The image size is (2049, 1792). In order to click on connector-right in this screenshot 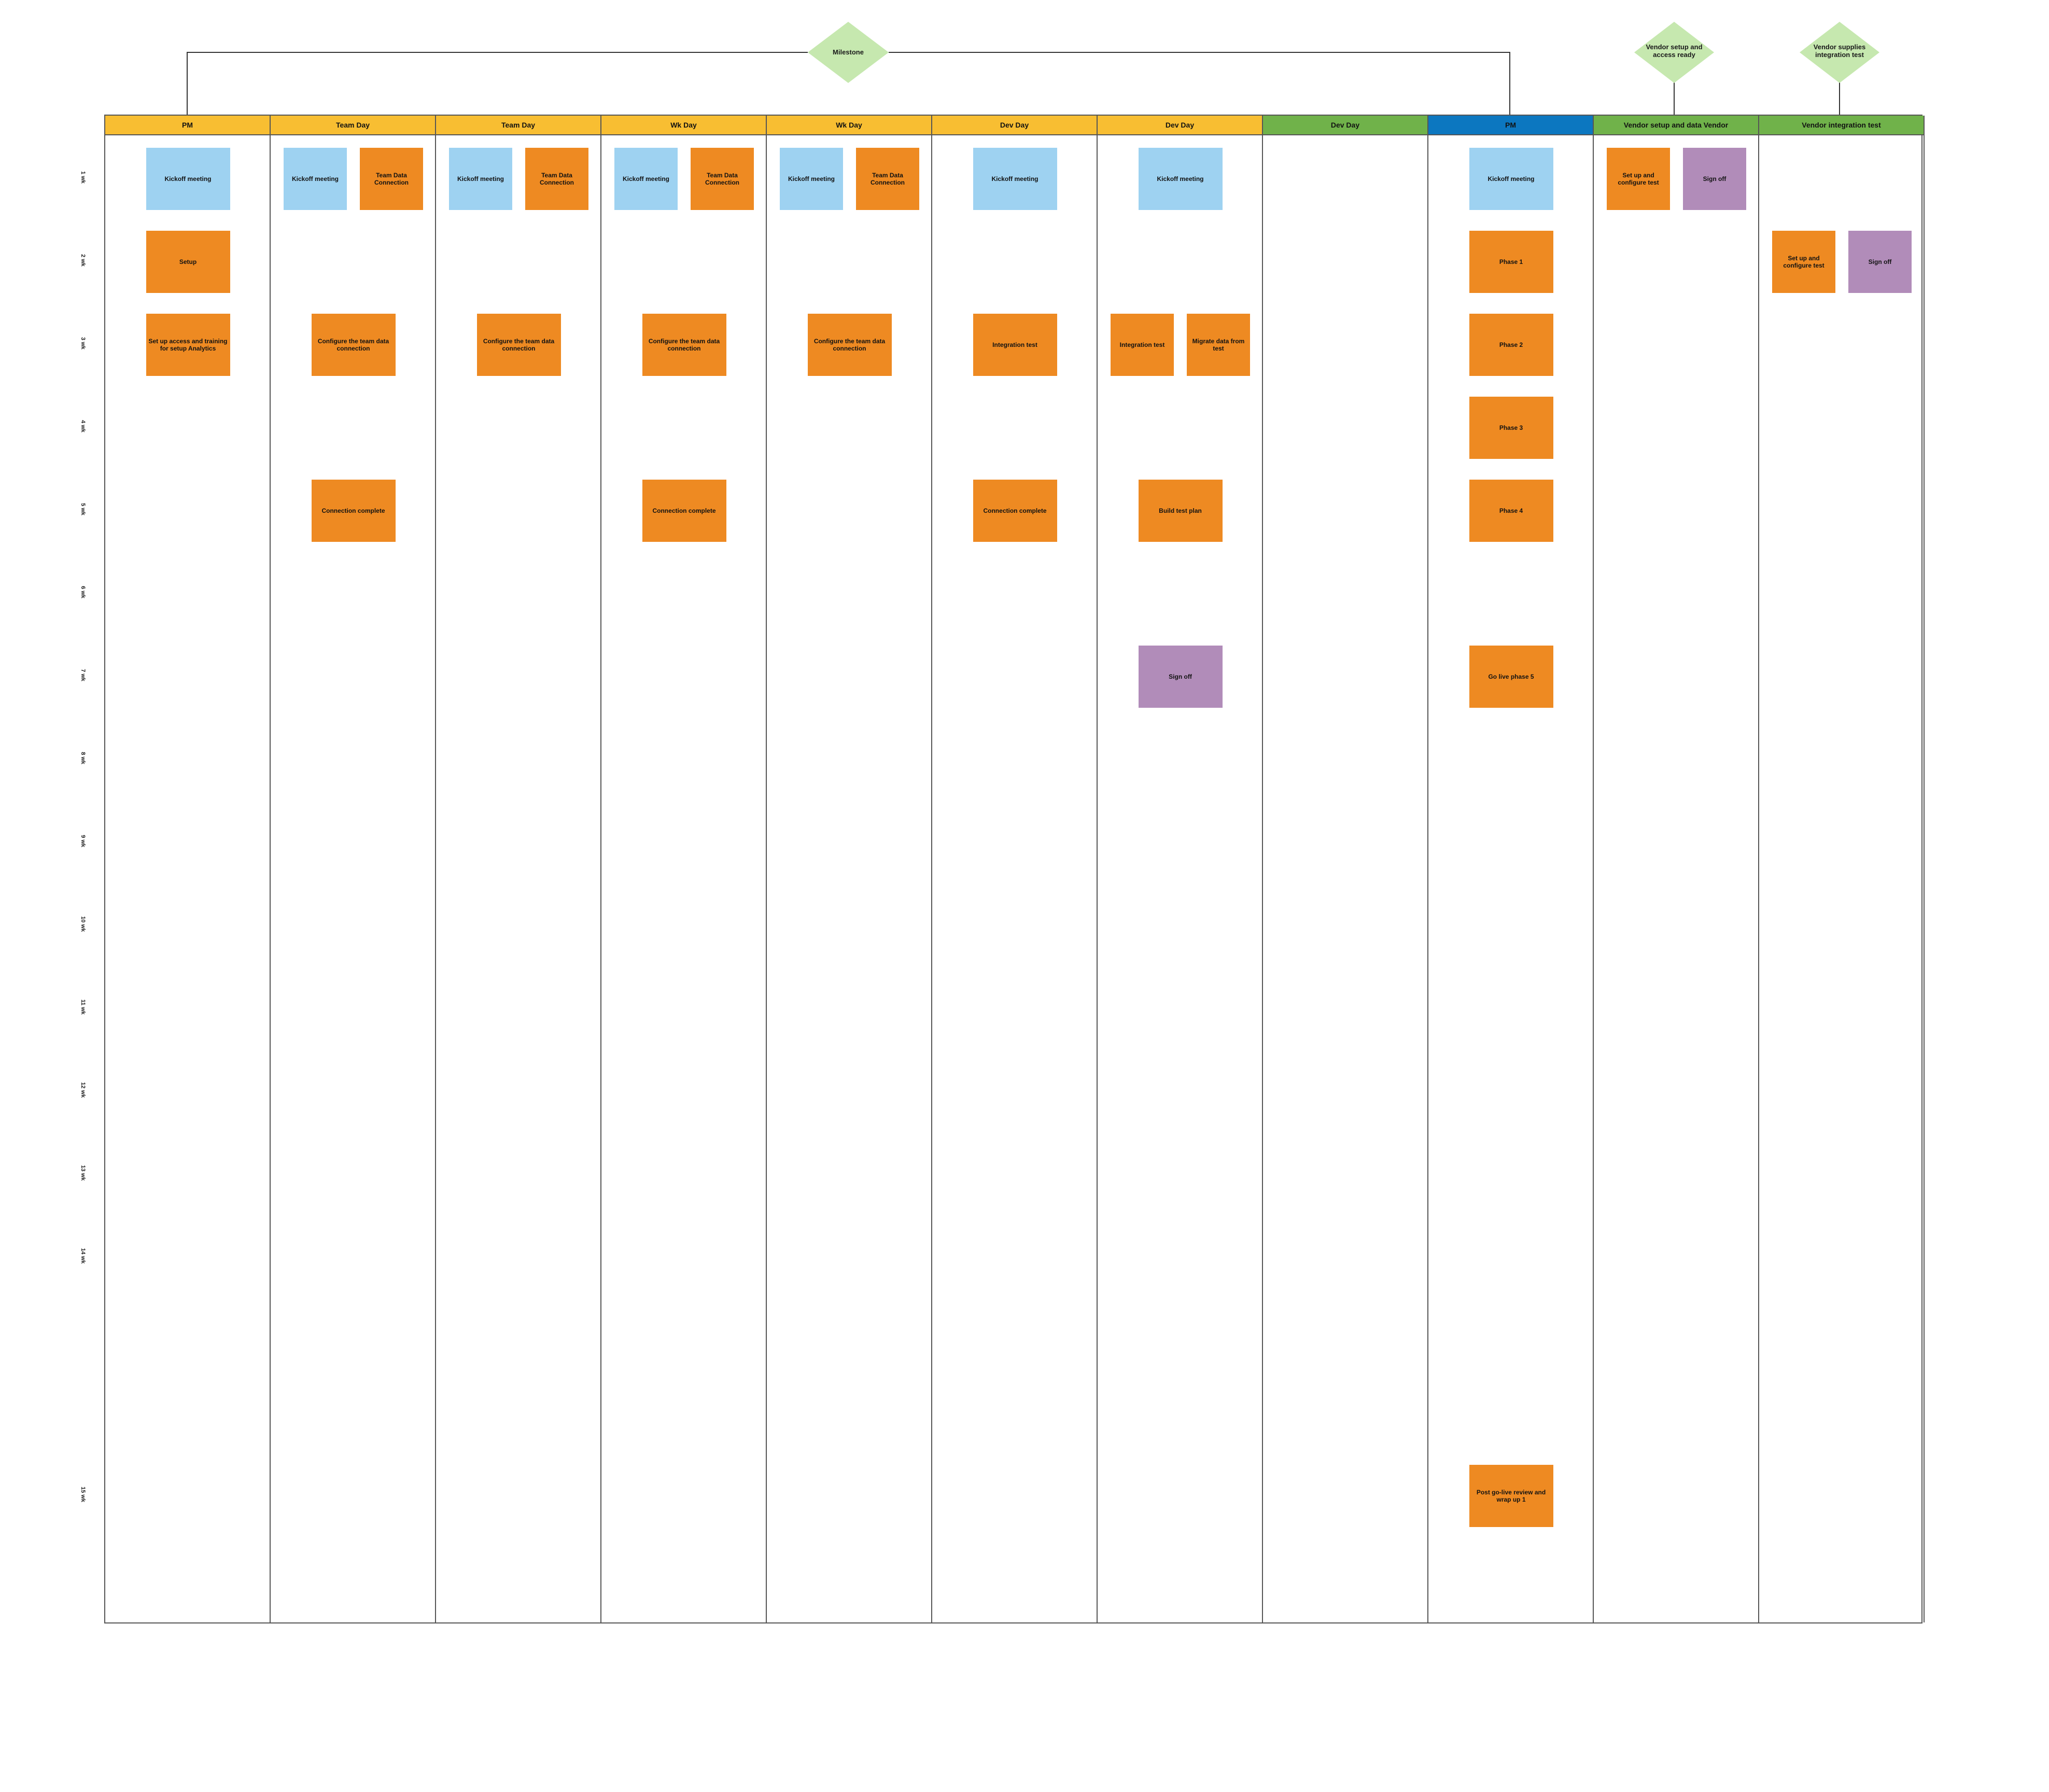, I will do `click(1199, 83)`.